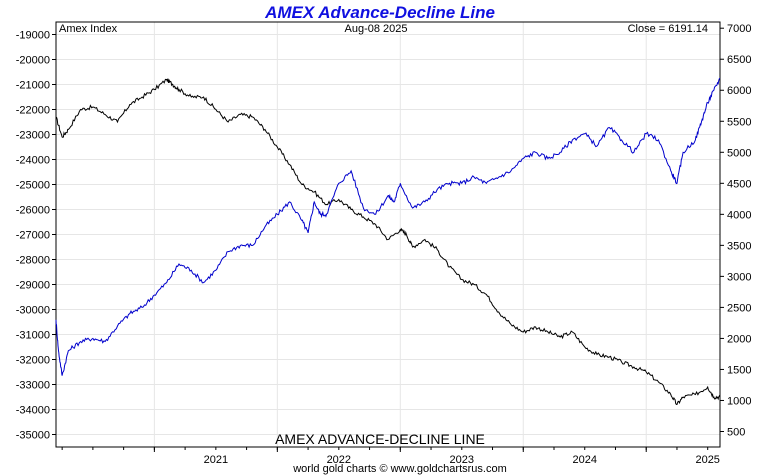  I want to click on right-tick-label: 7000, so click(739, 29).